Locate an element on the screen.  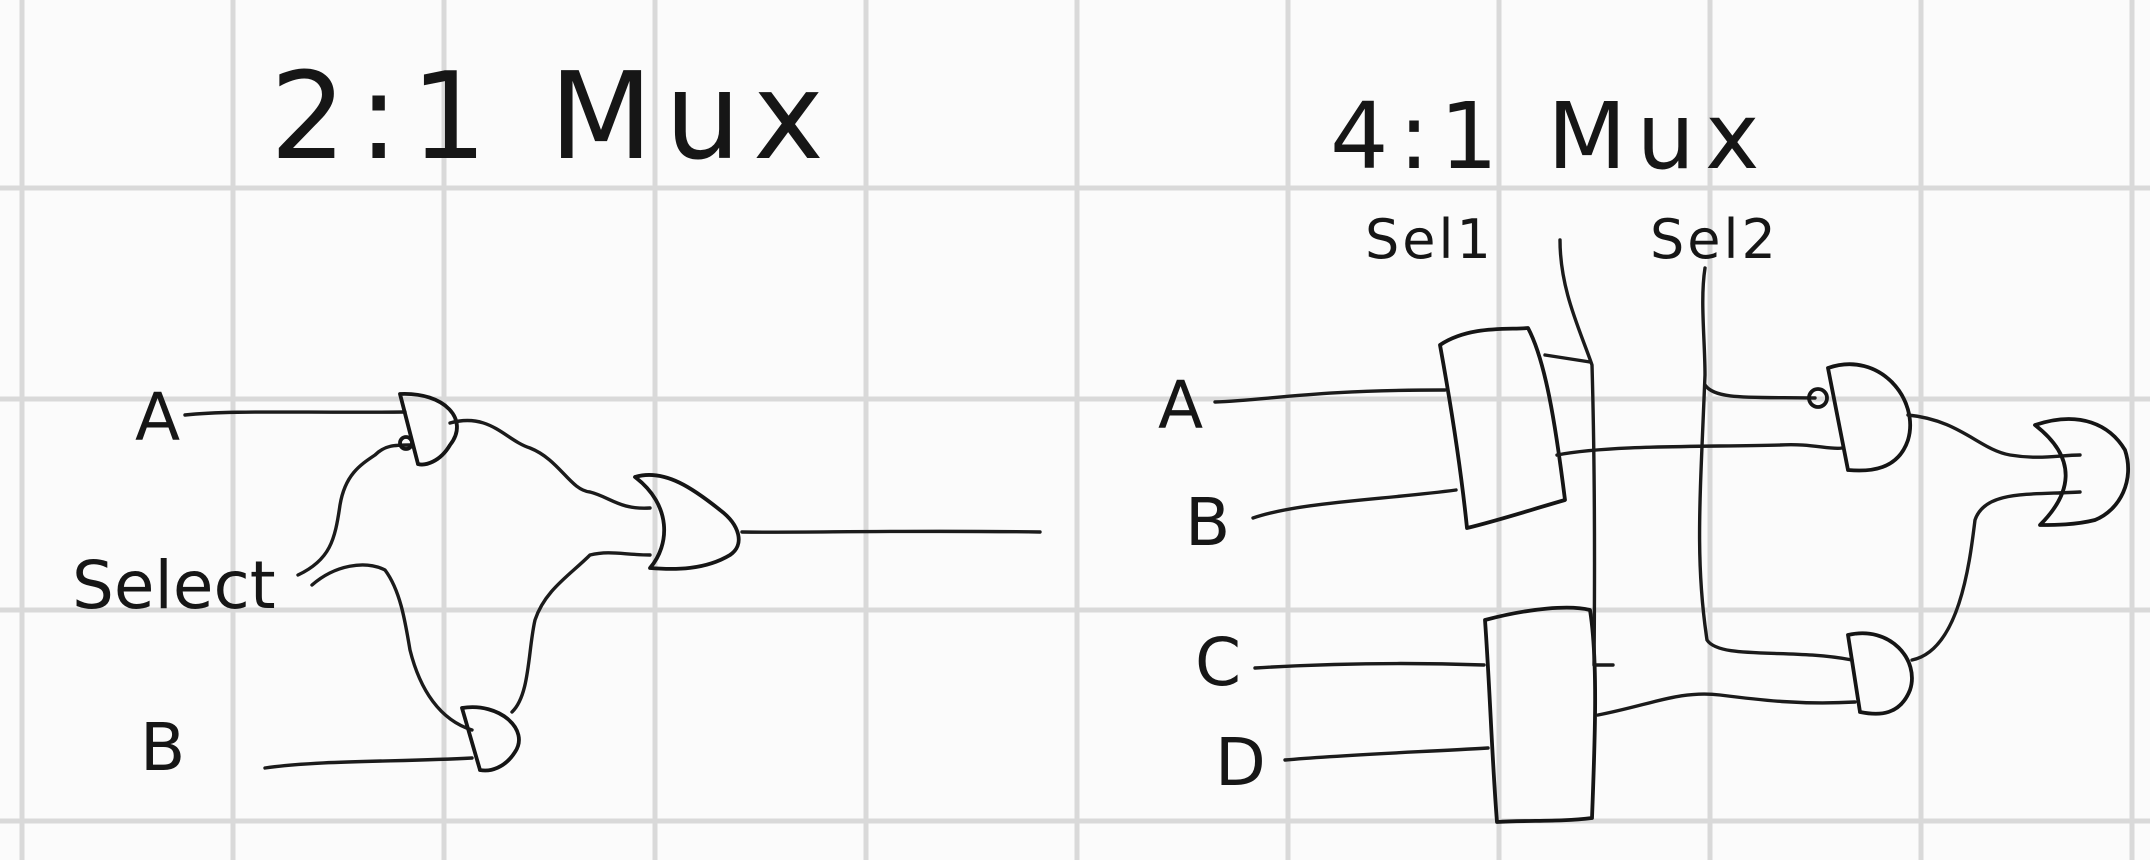
wire-c4 is located at coordinates (1369, 665).